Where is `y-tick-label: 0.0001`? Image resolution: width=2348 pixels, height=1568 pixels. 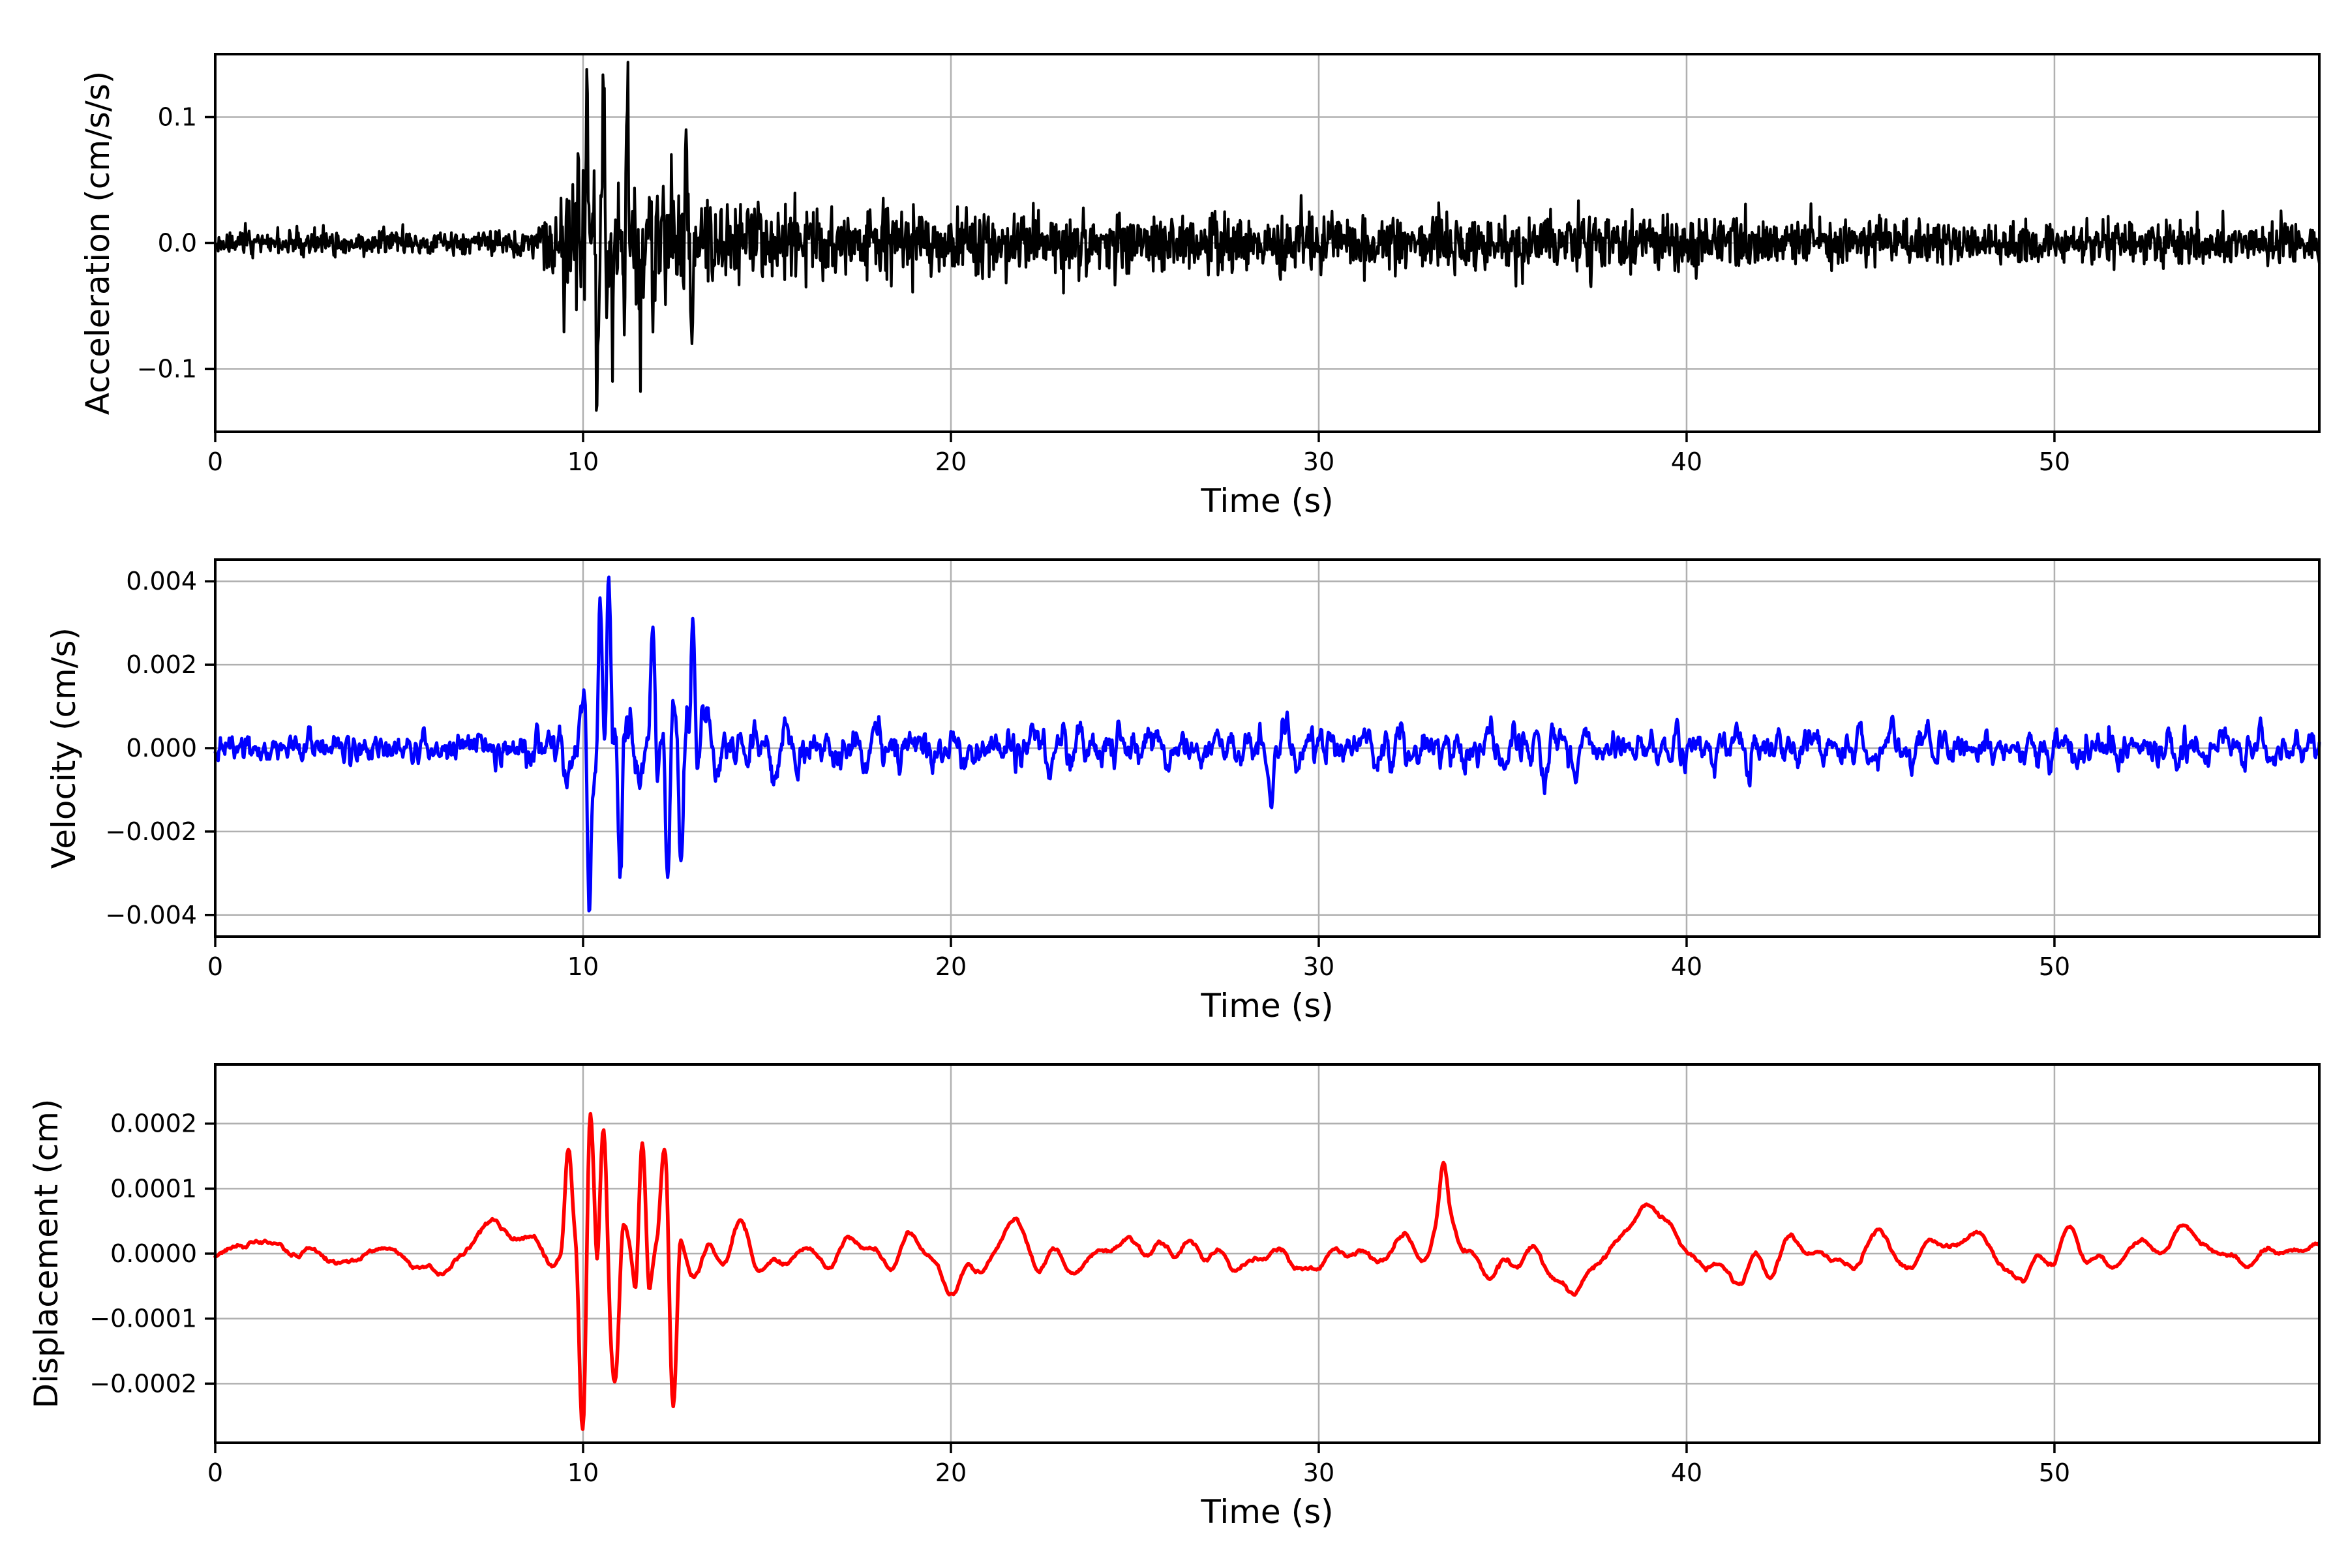 y-tick-label: 0.0001 is located at coordinates (153, 1188).